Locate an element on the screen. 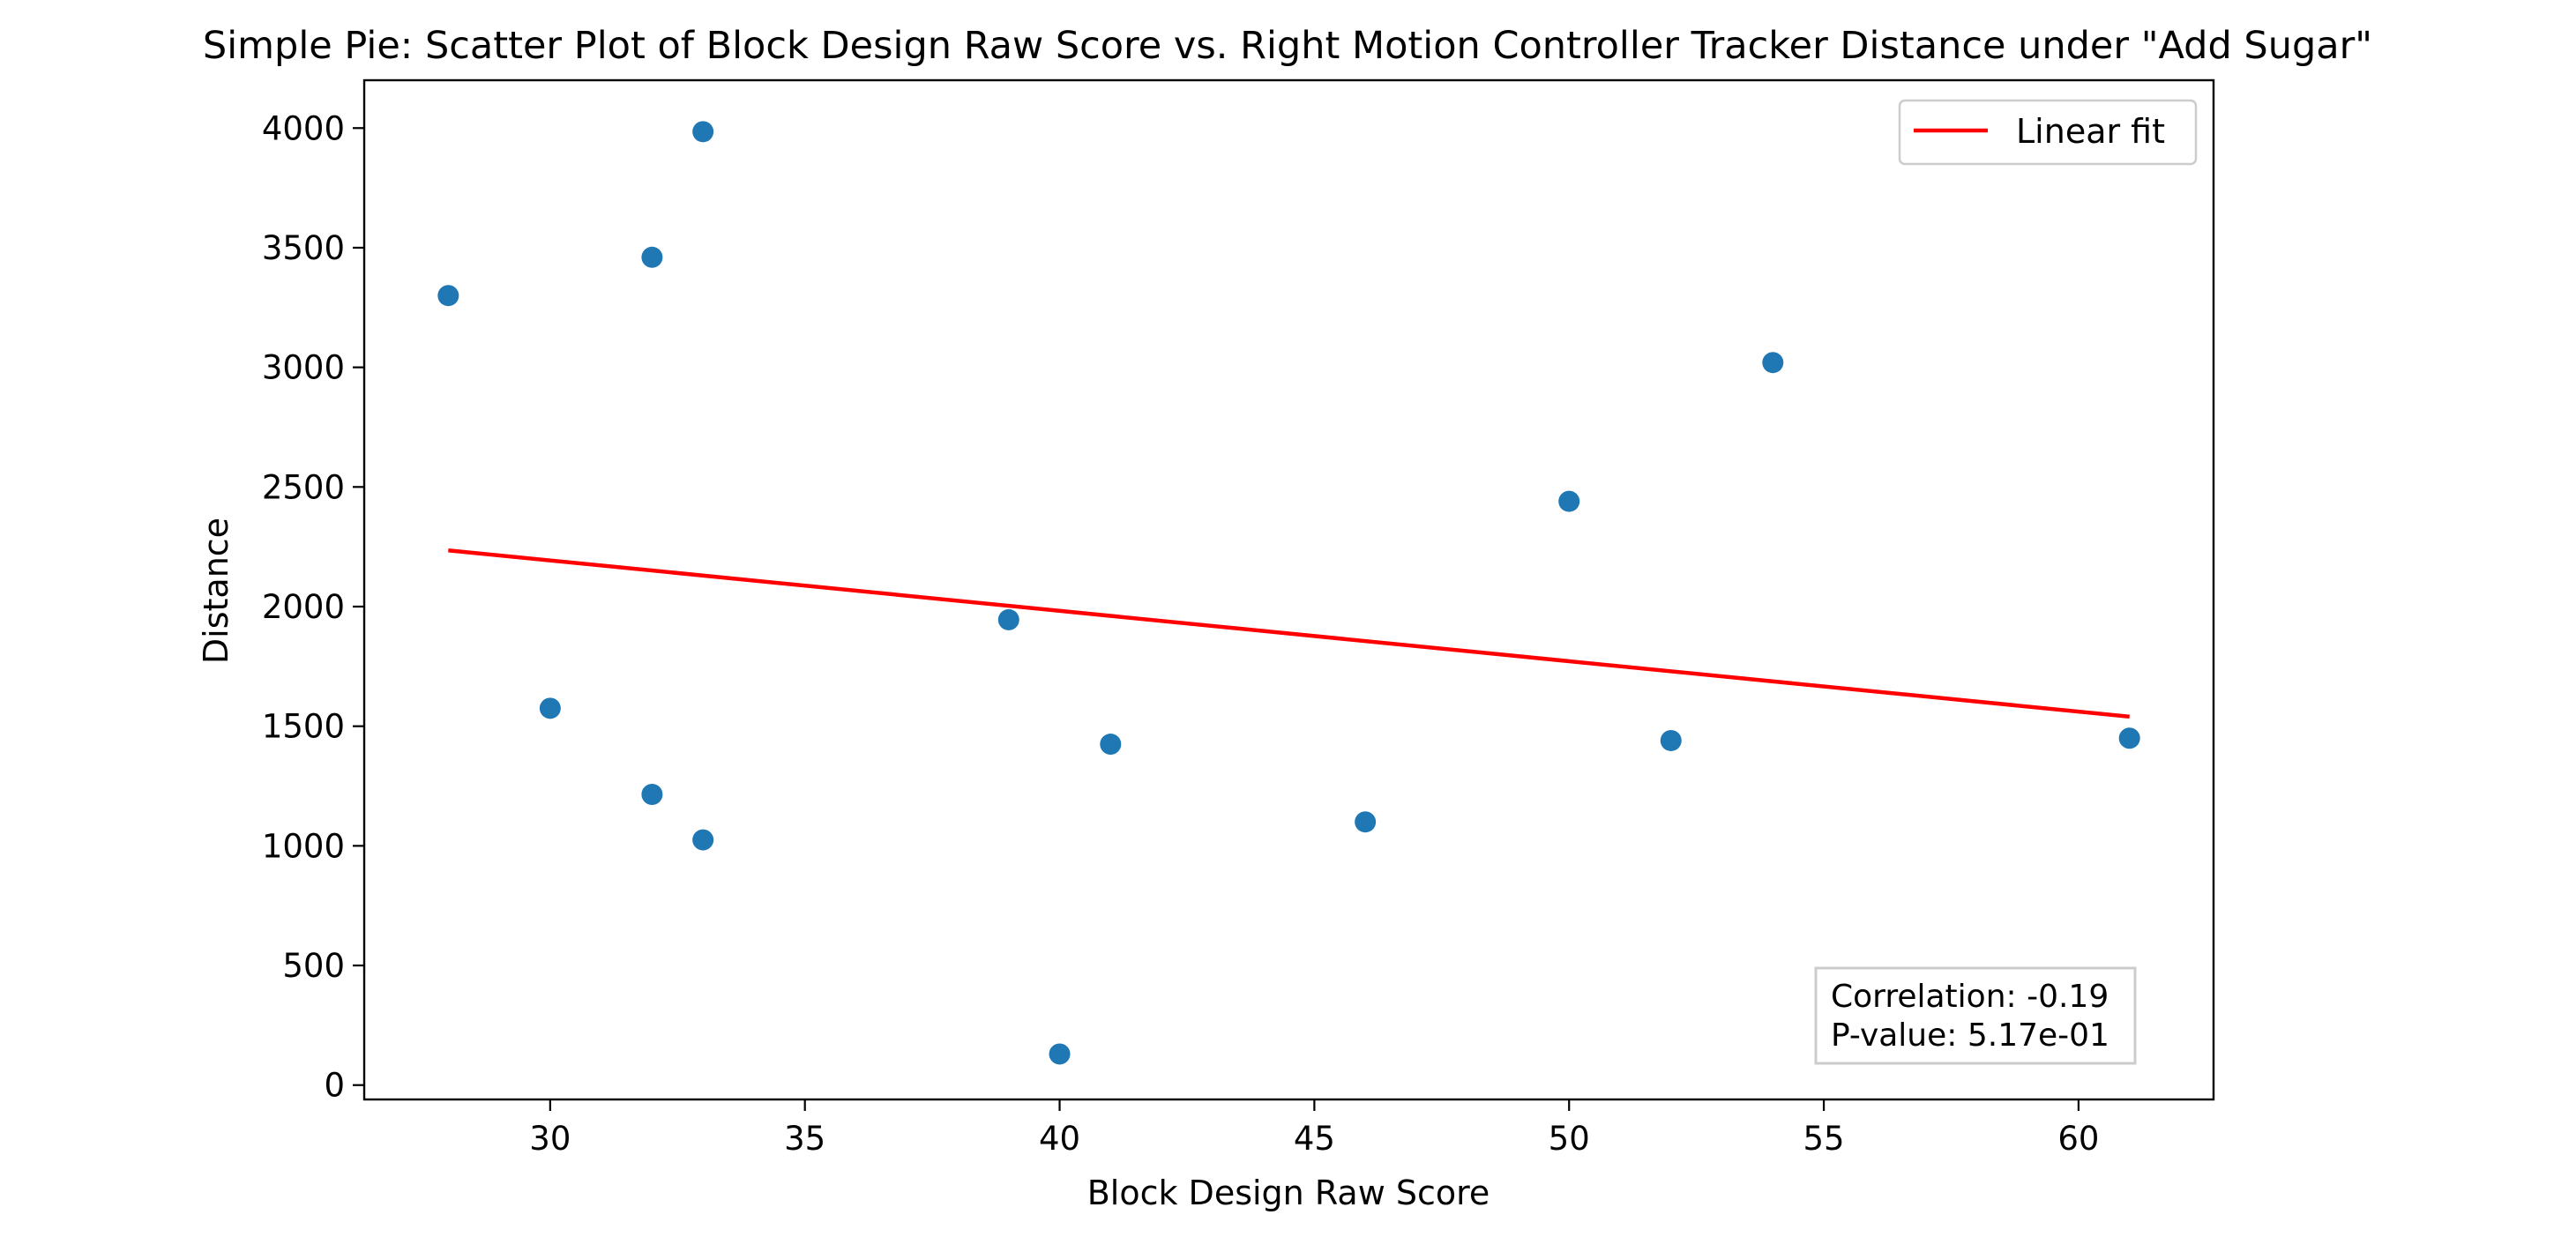  x-tick-label: 60 is located at coordinates (2078, 1139).